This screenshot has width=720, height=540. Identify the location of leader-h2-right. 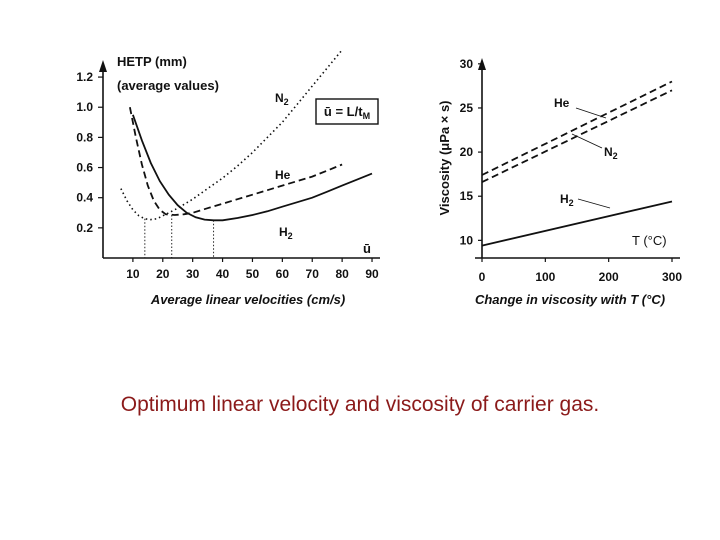
(594, 203).